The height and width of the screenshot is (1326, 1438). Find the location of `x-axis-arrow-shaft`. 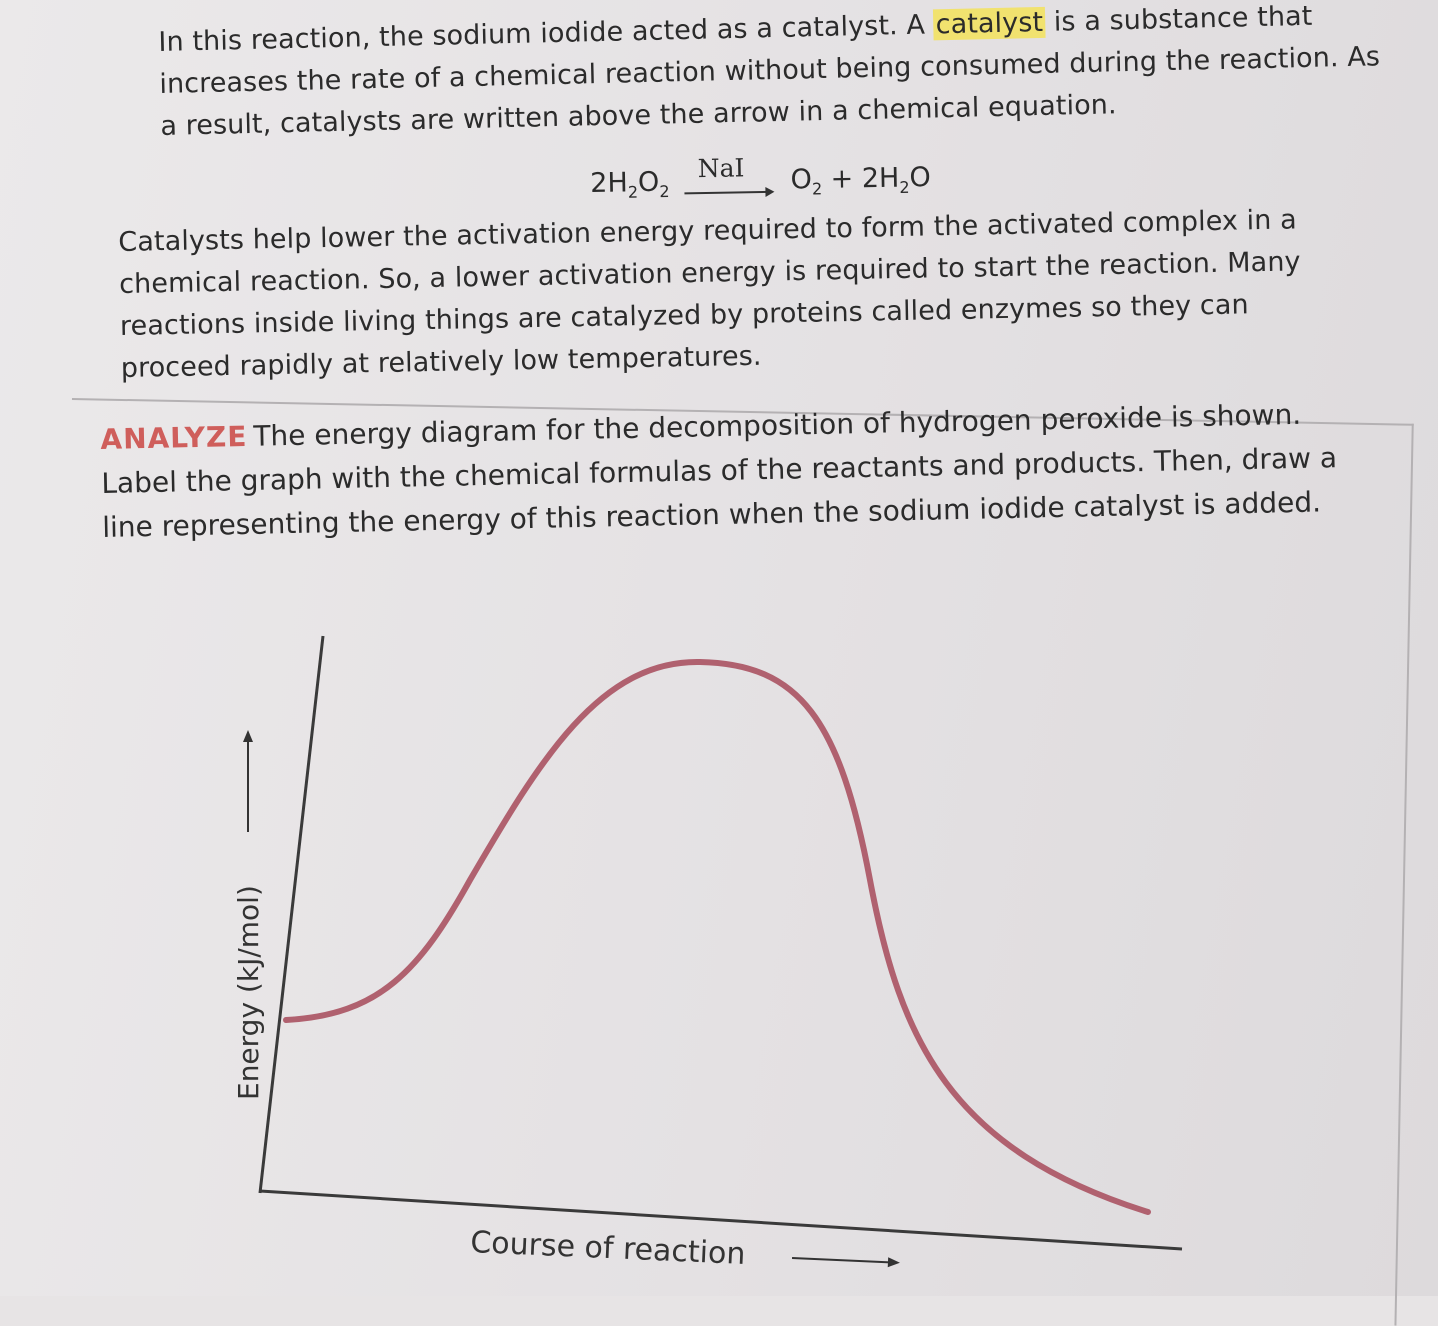

x-axis-arrow-shaft is located at coordinates (840, 1260).